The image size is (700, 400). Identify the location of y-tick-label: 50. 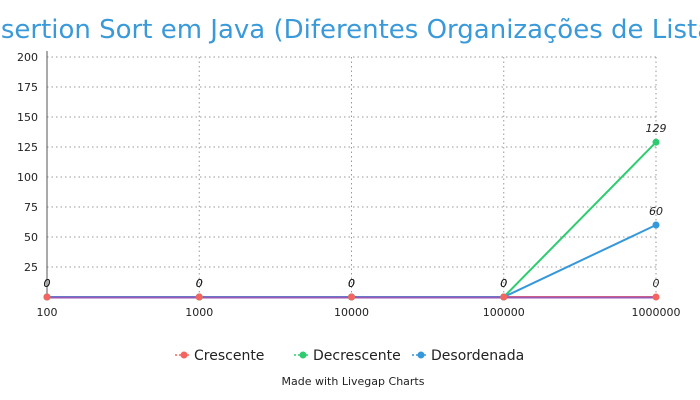
(31, 237).